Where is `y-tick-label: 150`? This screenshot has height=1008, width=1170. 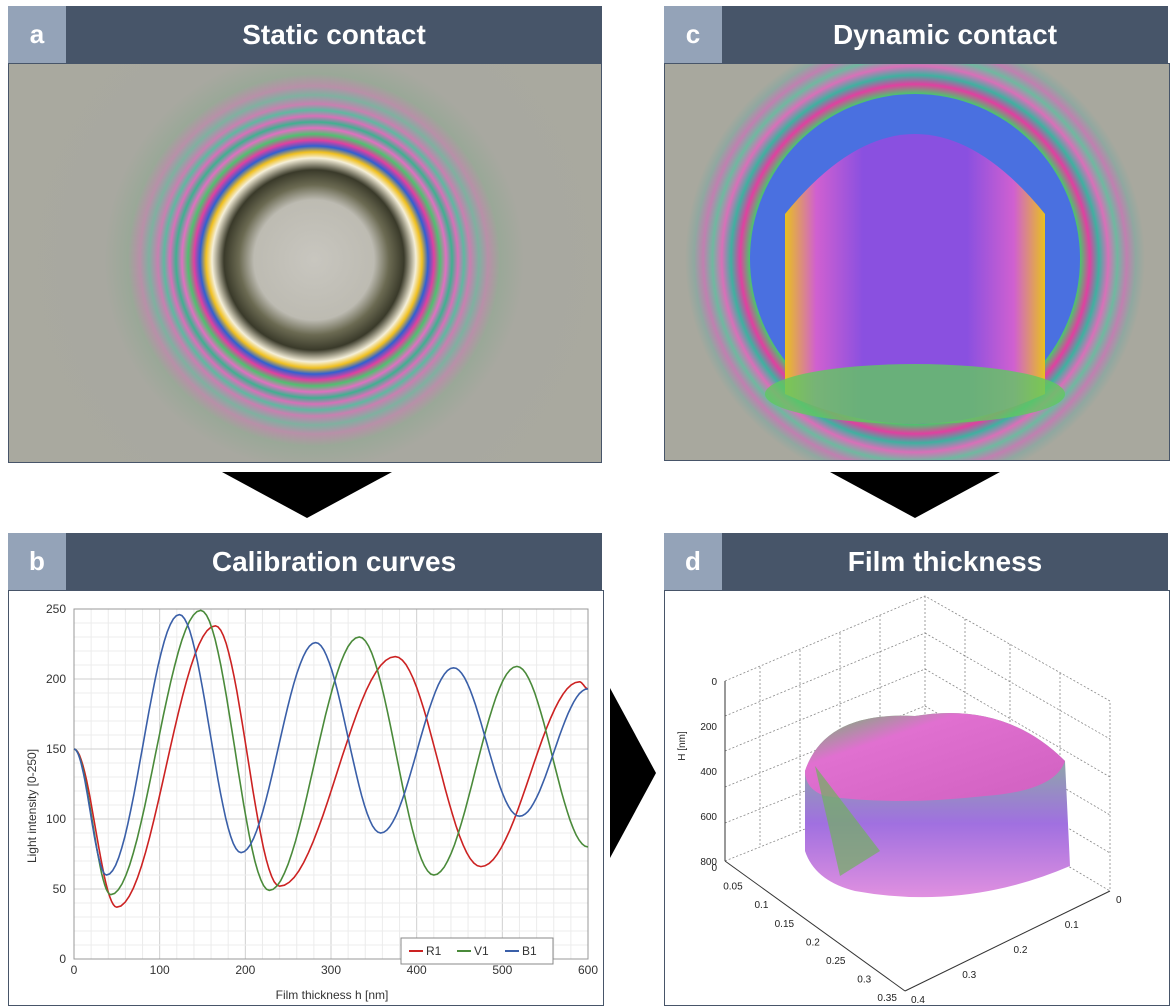
y-tick-label: 150 is located at coordinates (56, 749).